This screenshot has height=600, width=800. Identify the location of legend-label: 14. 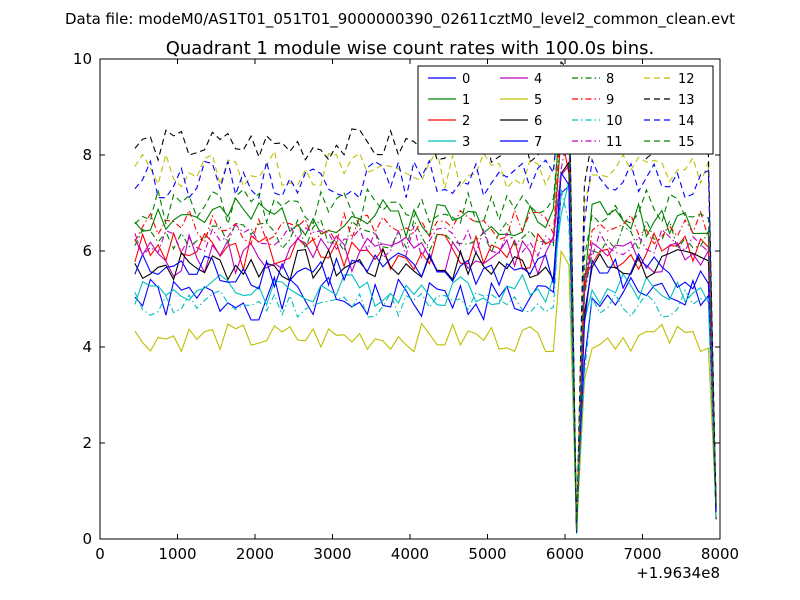
(686, 121).